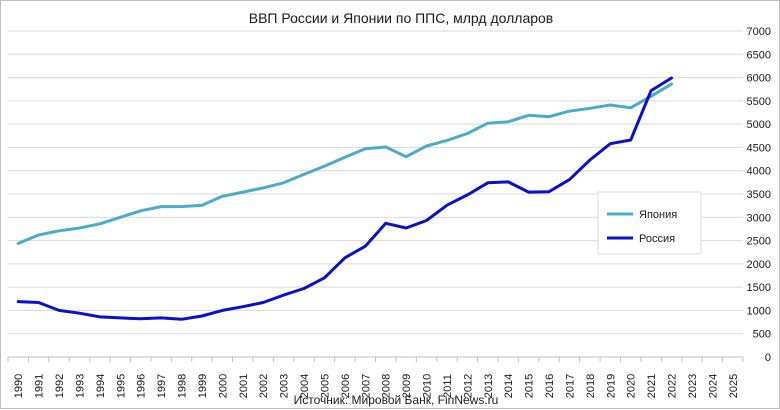  Describe the element at coordinates (591, 386) in the screenshot. I see `x-tick-label: 2018` at that location.